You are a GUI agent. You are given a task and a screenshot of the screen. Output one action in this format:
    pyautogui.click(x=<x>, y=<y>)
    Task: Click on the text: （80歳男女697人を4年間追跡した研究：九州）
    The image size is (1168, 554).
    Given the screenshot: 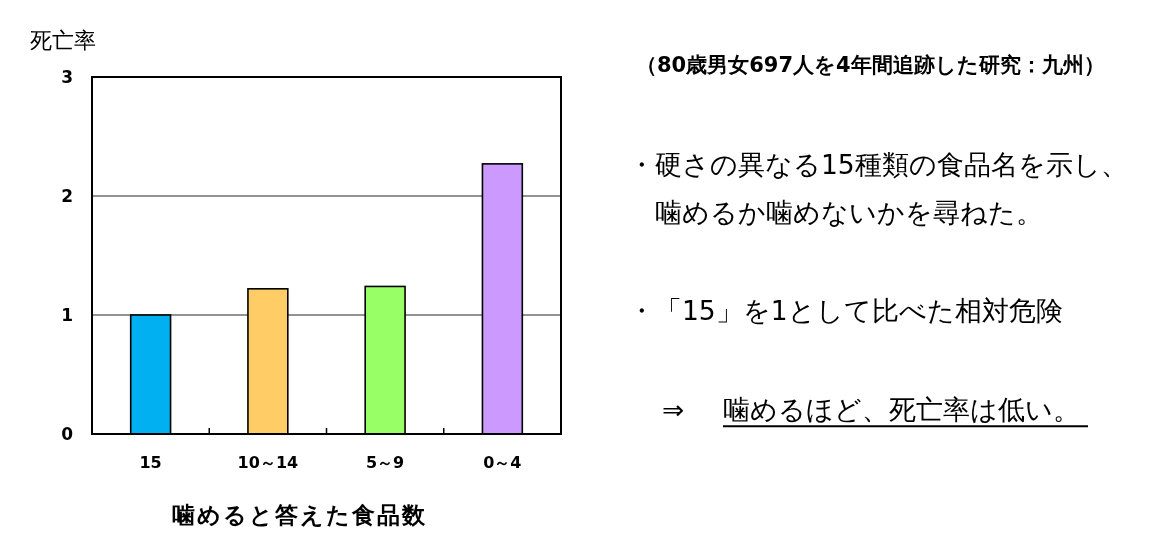 What is the action you would take?
    pyautogui.click(x=870, y=65)
    